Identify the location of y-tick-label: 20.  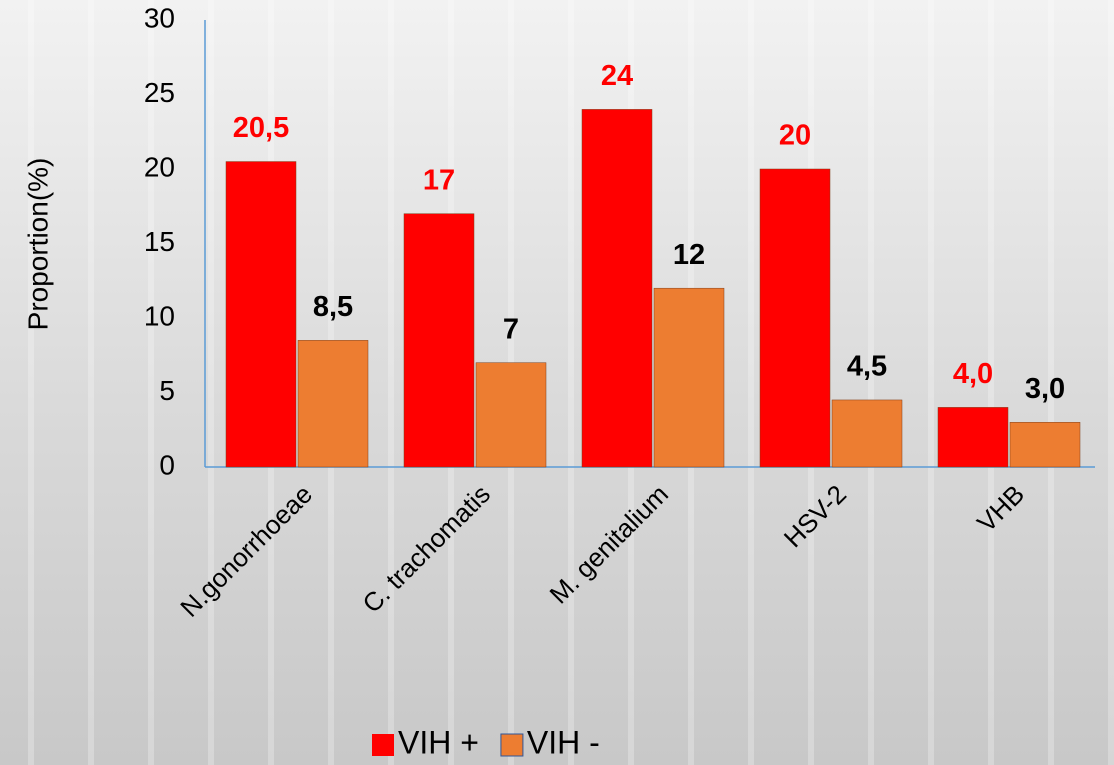
(159, 166).